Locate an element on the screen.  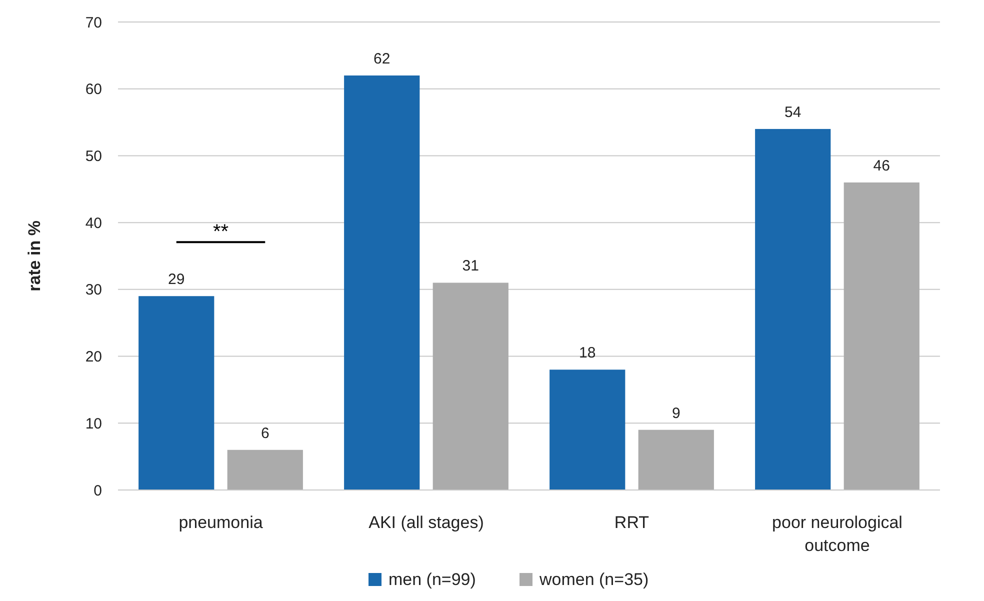
data-label: 31 is located at coordinates (470, 266).